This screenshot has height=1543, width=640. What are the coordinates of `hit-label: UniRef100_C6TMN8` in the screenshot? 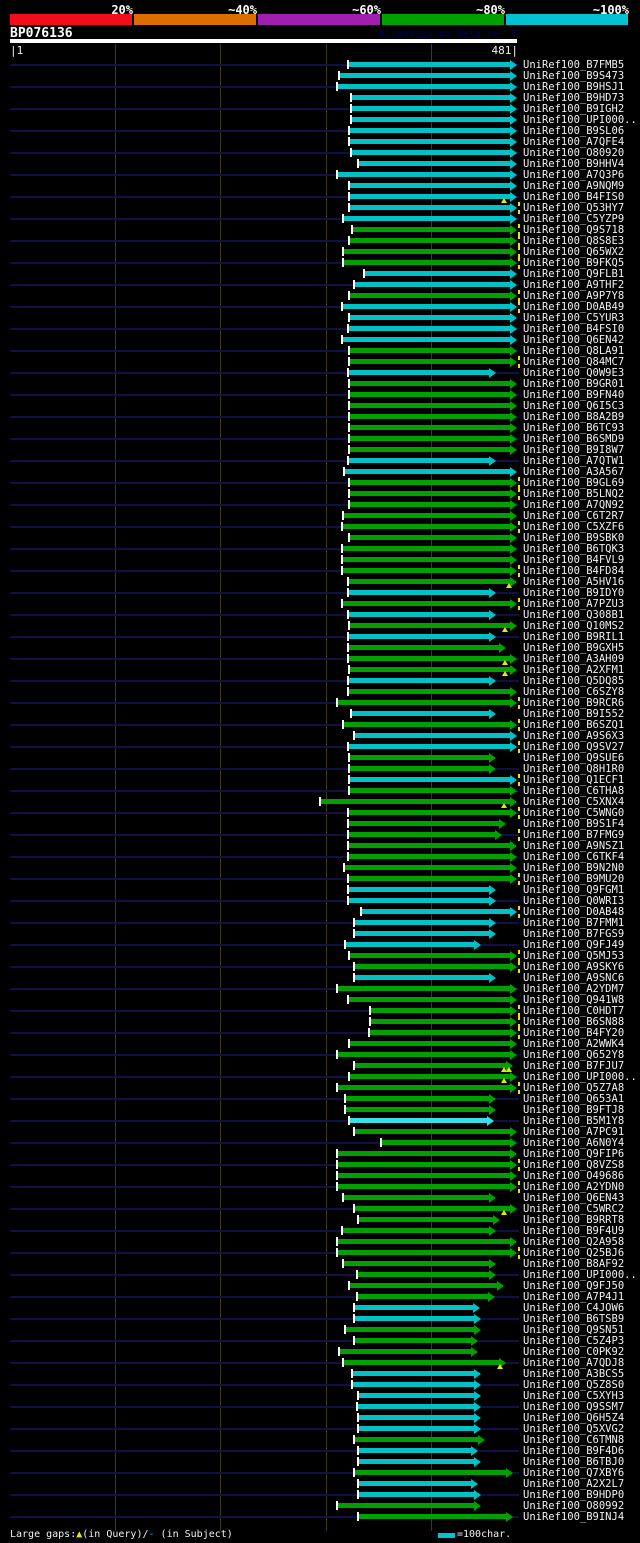 It's located at (574, 1440).